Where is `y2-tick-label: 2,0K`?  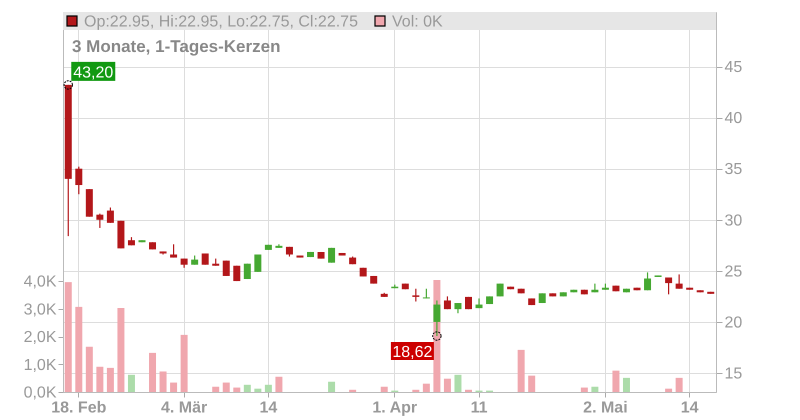 y2-tick-label: 2,0K is located at coordinates (40, 337).